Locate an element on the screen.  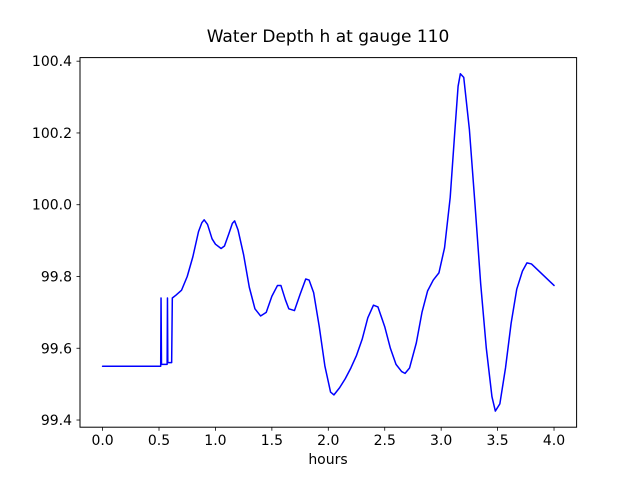
y-tick-label: 99.6 is located at coordinates (56, 349).